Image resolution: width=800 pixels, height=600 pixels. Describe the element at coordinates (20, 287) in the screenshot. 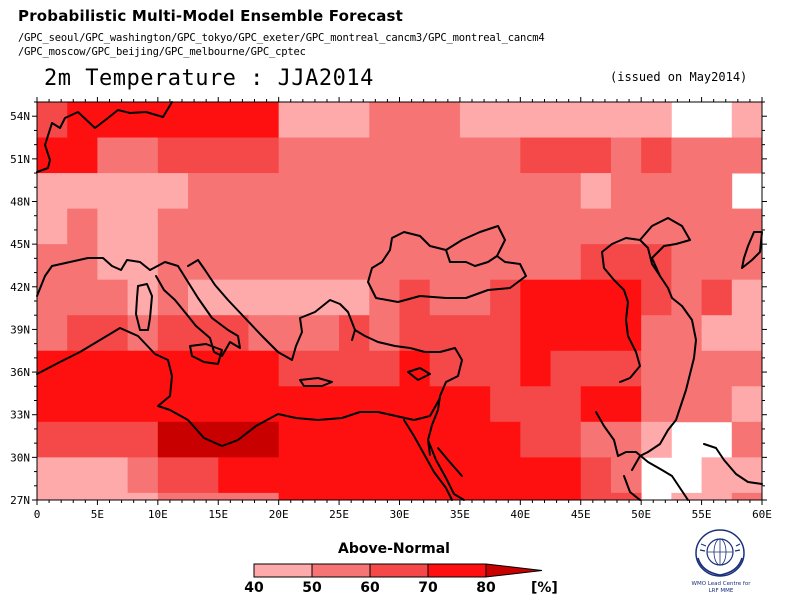

I see `lat-tick-label: 42N` at that location.